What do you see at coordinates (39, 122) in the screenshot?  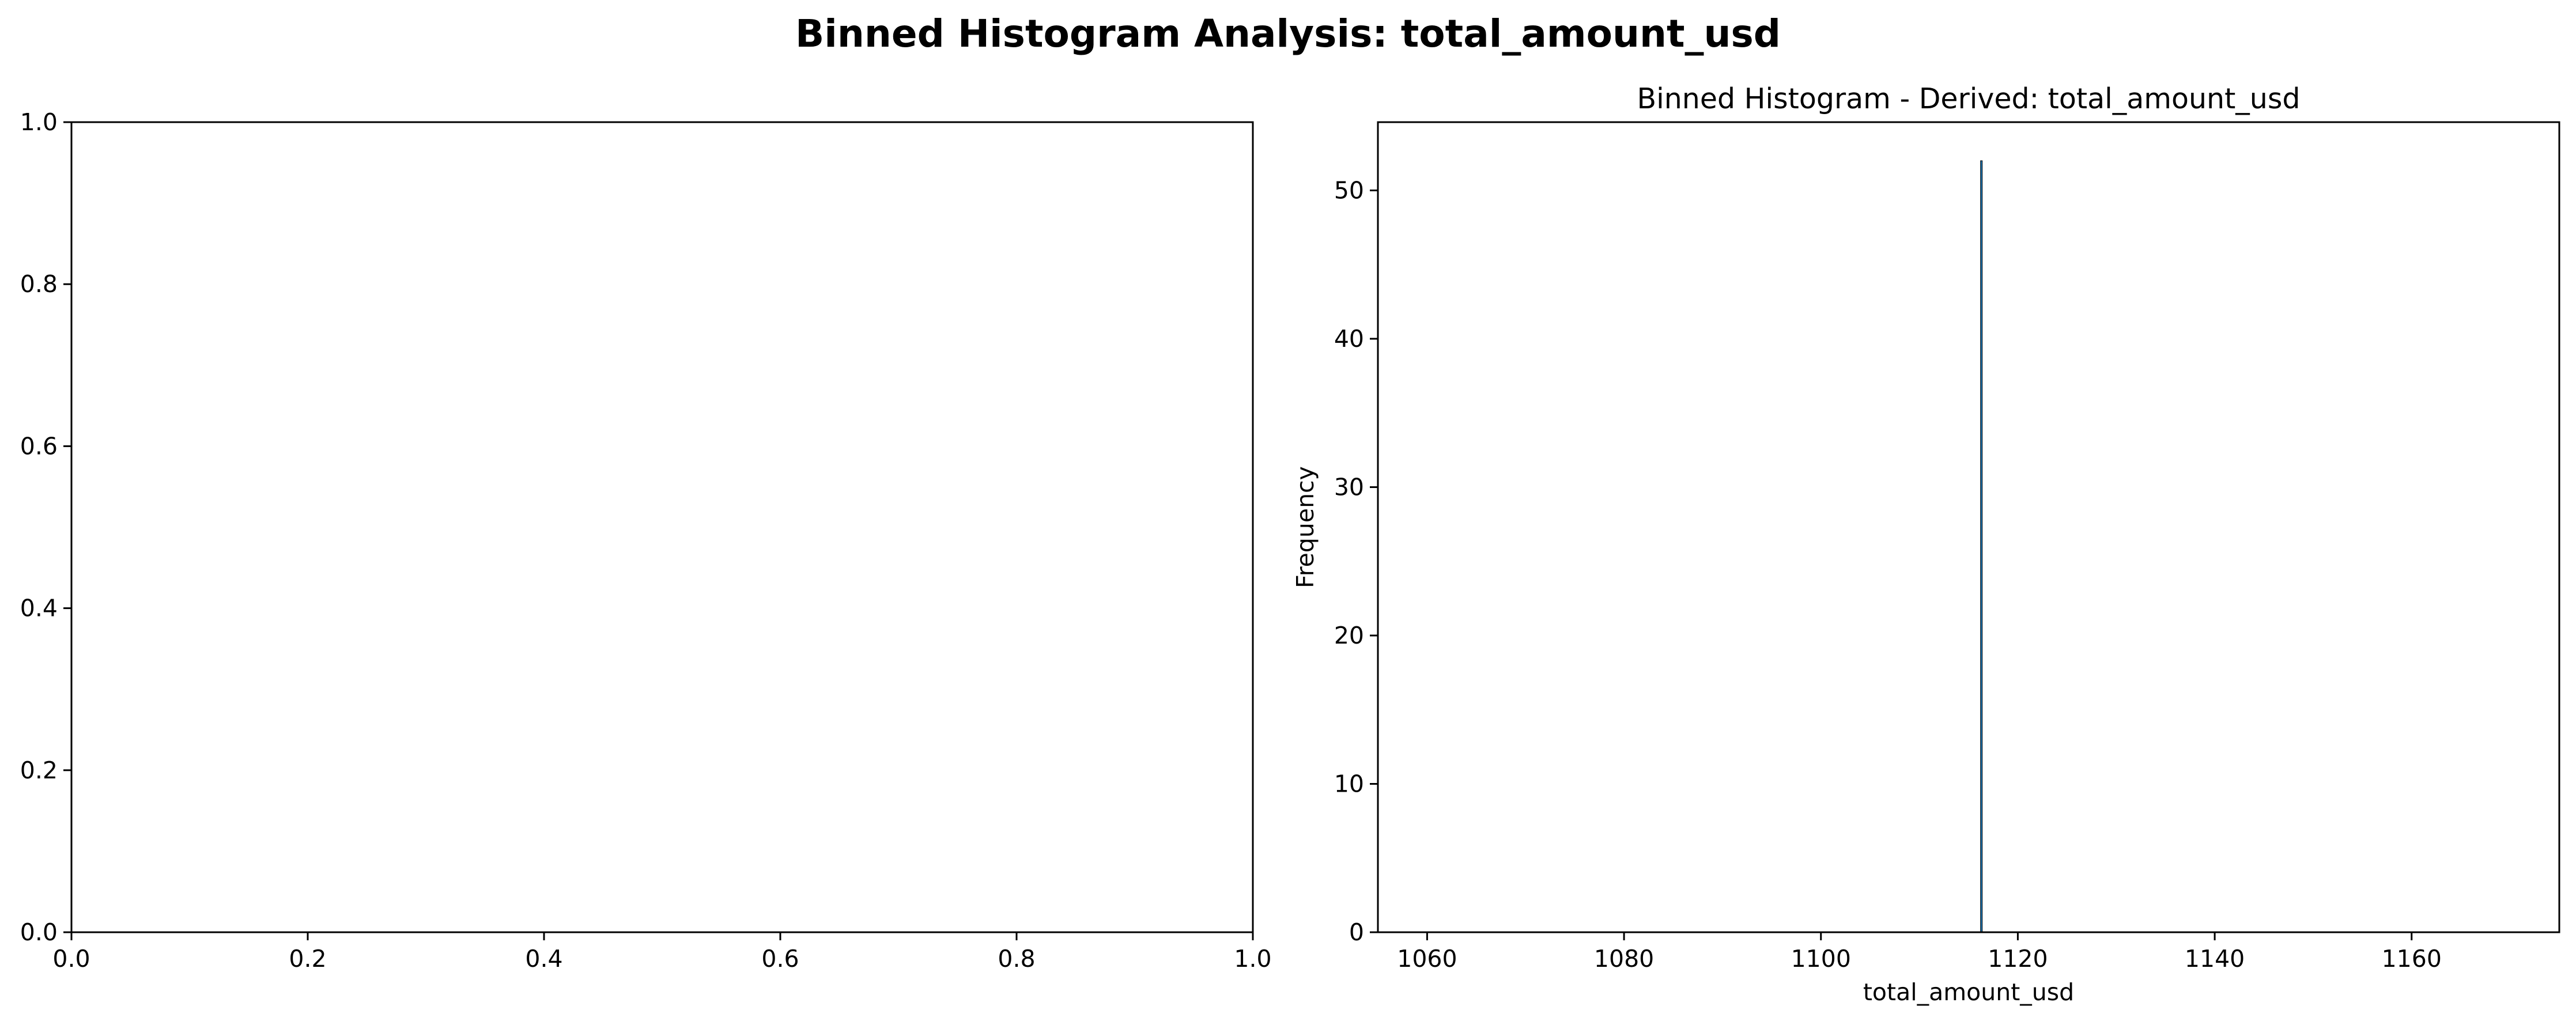 I see `left-y-tick-label: 1.0` at bounding box center [39, 122].